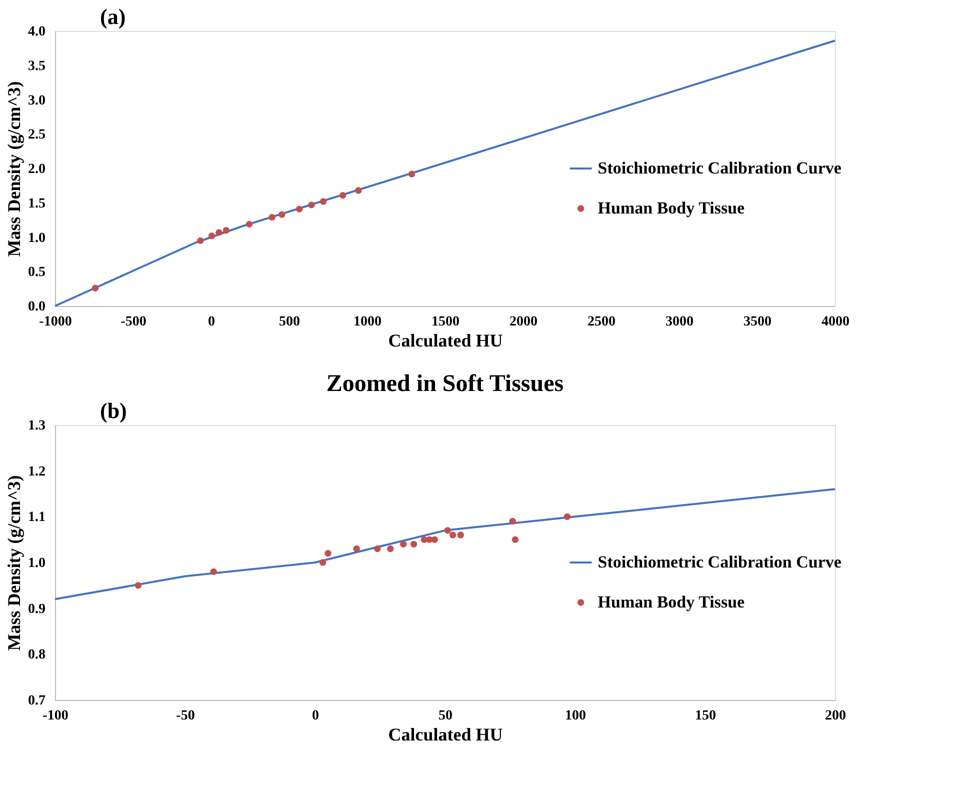  I want to click on x-tick-label: -50, so click(185, 716).